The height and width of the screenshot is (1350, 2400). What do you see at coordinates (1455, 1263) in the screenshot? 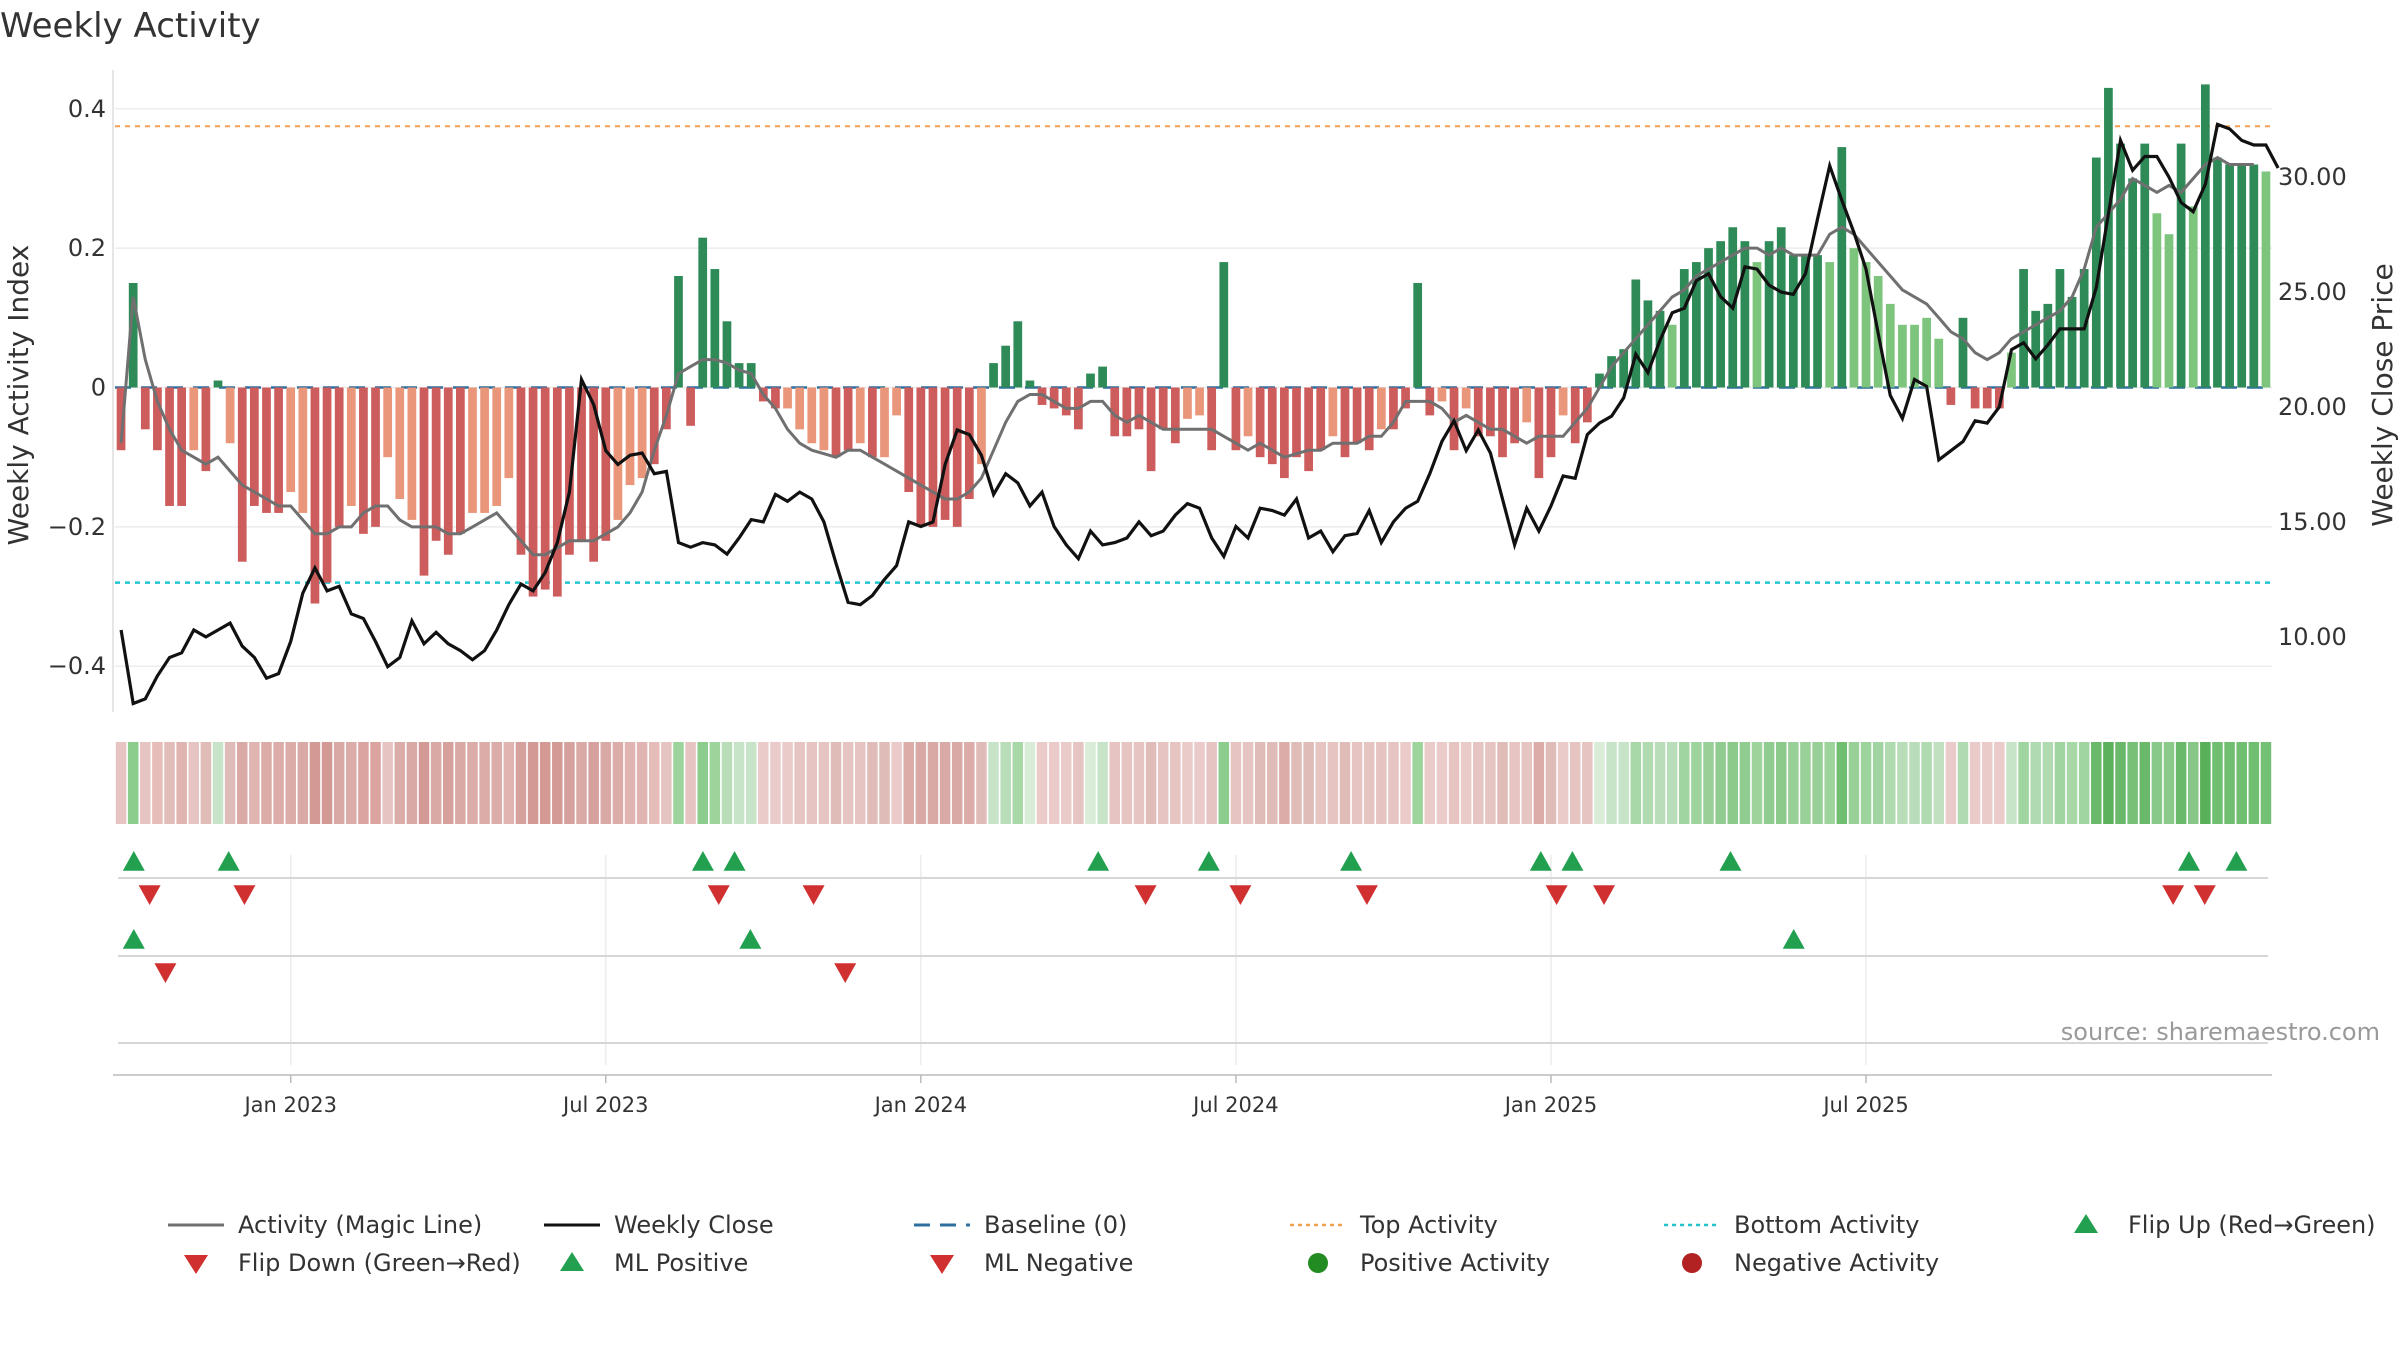
I see `legend-label: Positive Activity` at bounding box center [1455, 1263].